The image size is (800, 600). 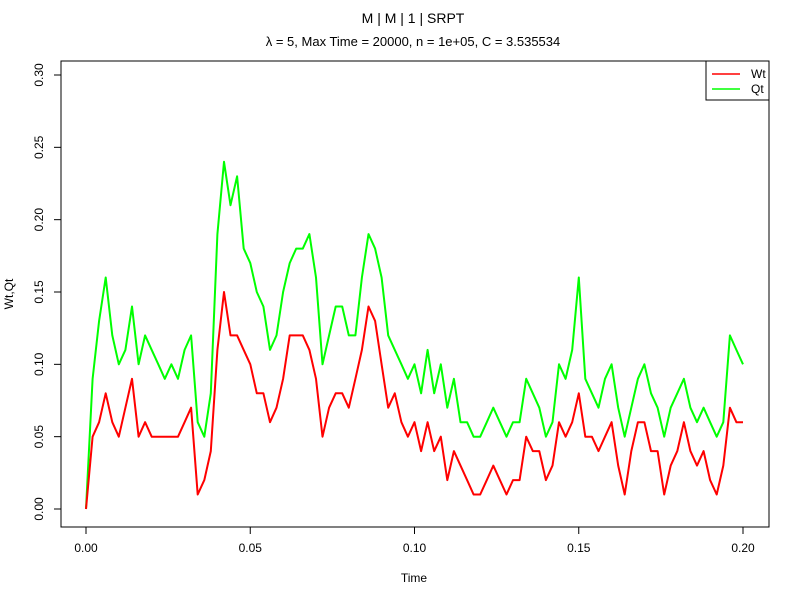 I want to click on x-axis: 0.00 0.05 0.10 0.15 0.20, so click(x=414, y=540).